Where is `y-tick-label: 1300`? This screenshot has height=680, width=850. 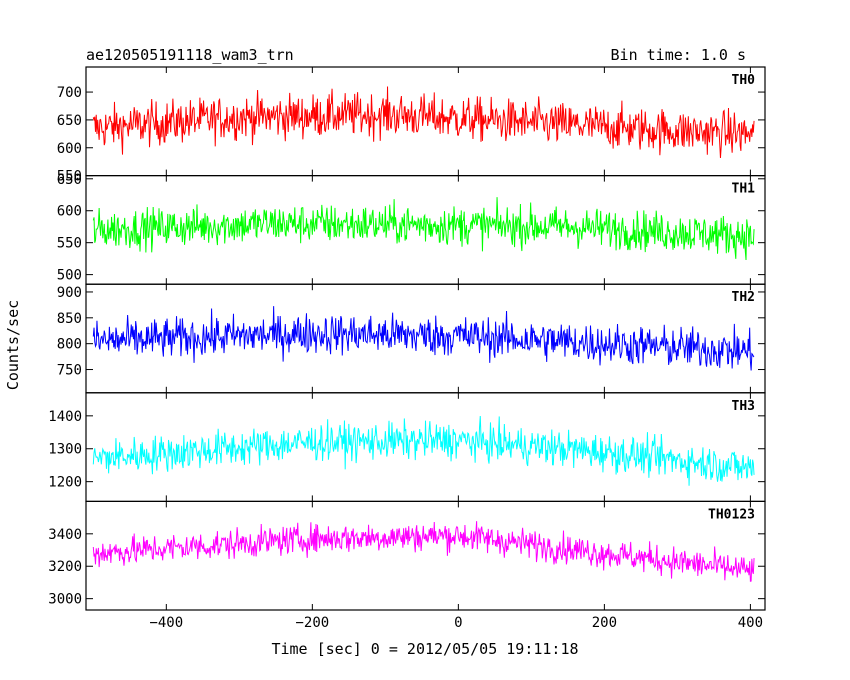 y-tick-label: 1300 is located at coordinates (65, 450).